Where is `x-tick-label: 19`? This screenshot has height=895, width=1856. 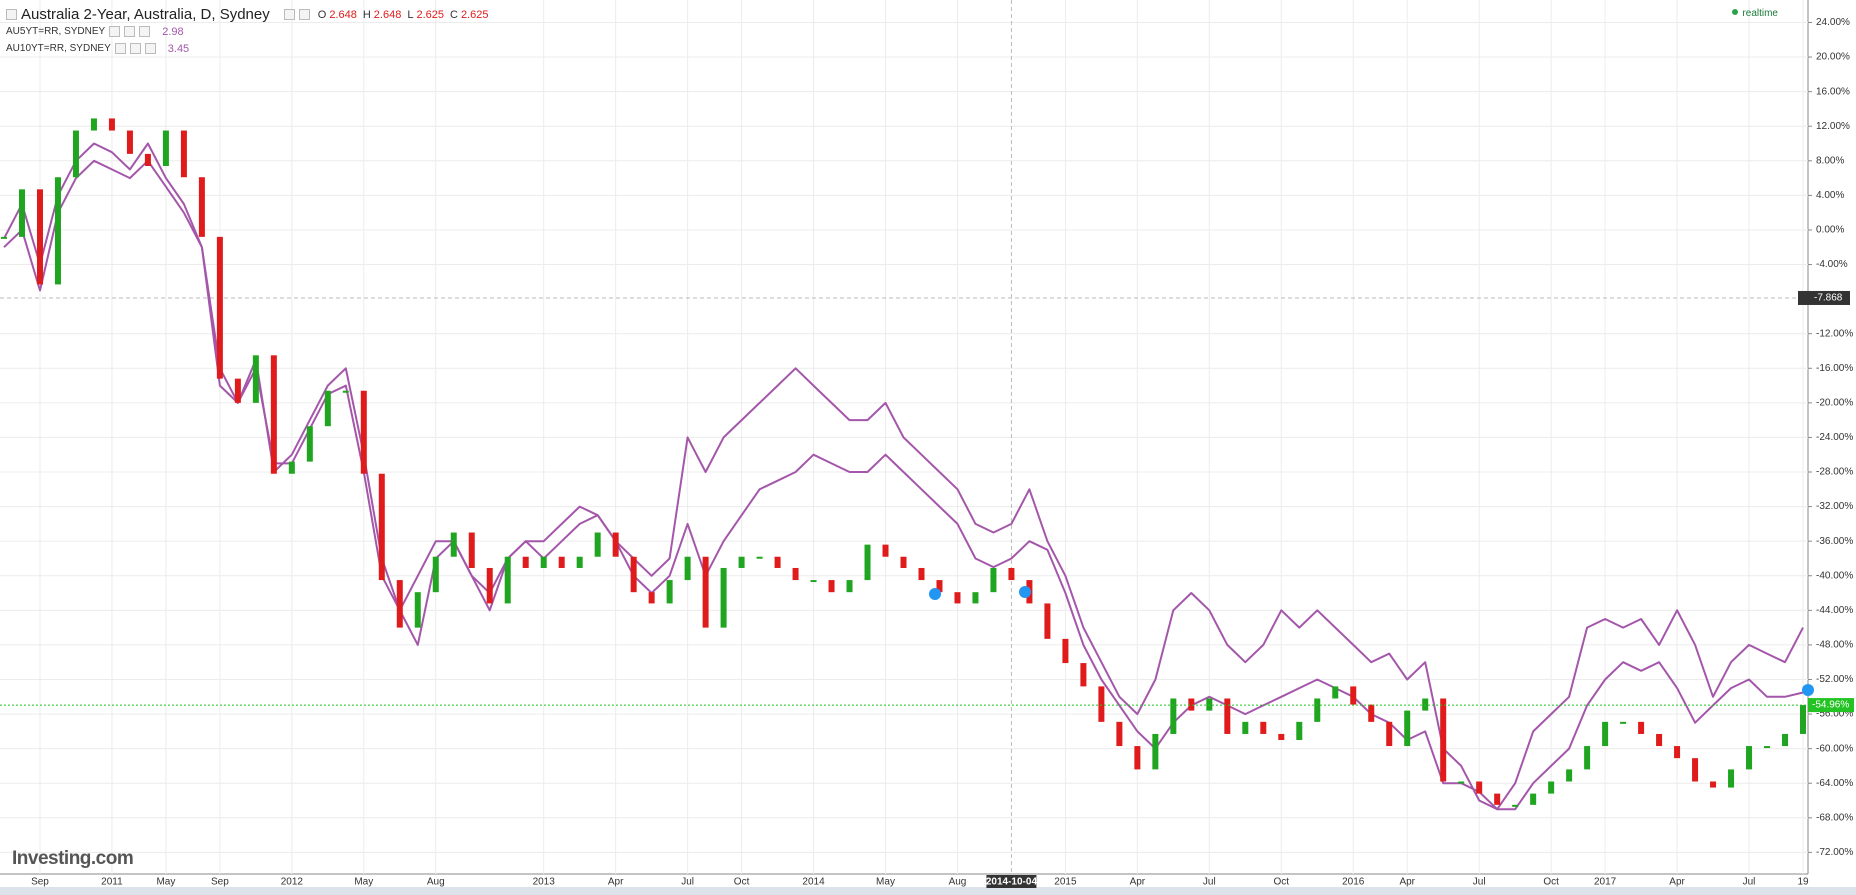 x-tick-label: 19 is located at coordinates (1803, 882).